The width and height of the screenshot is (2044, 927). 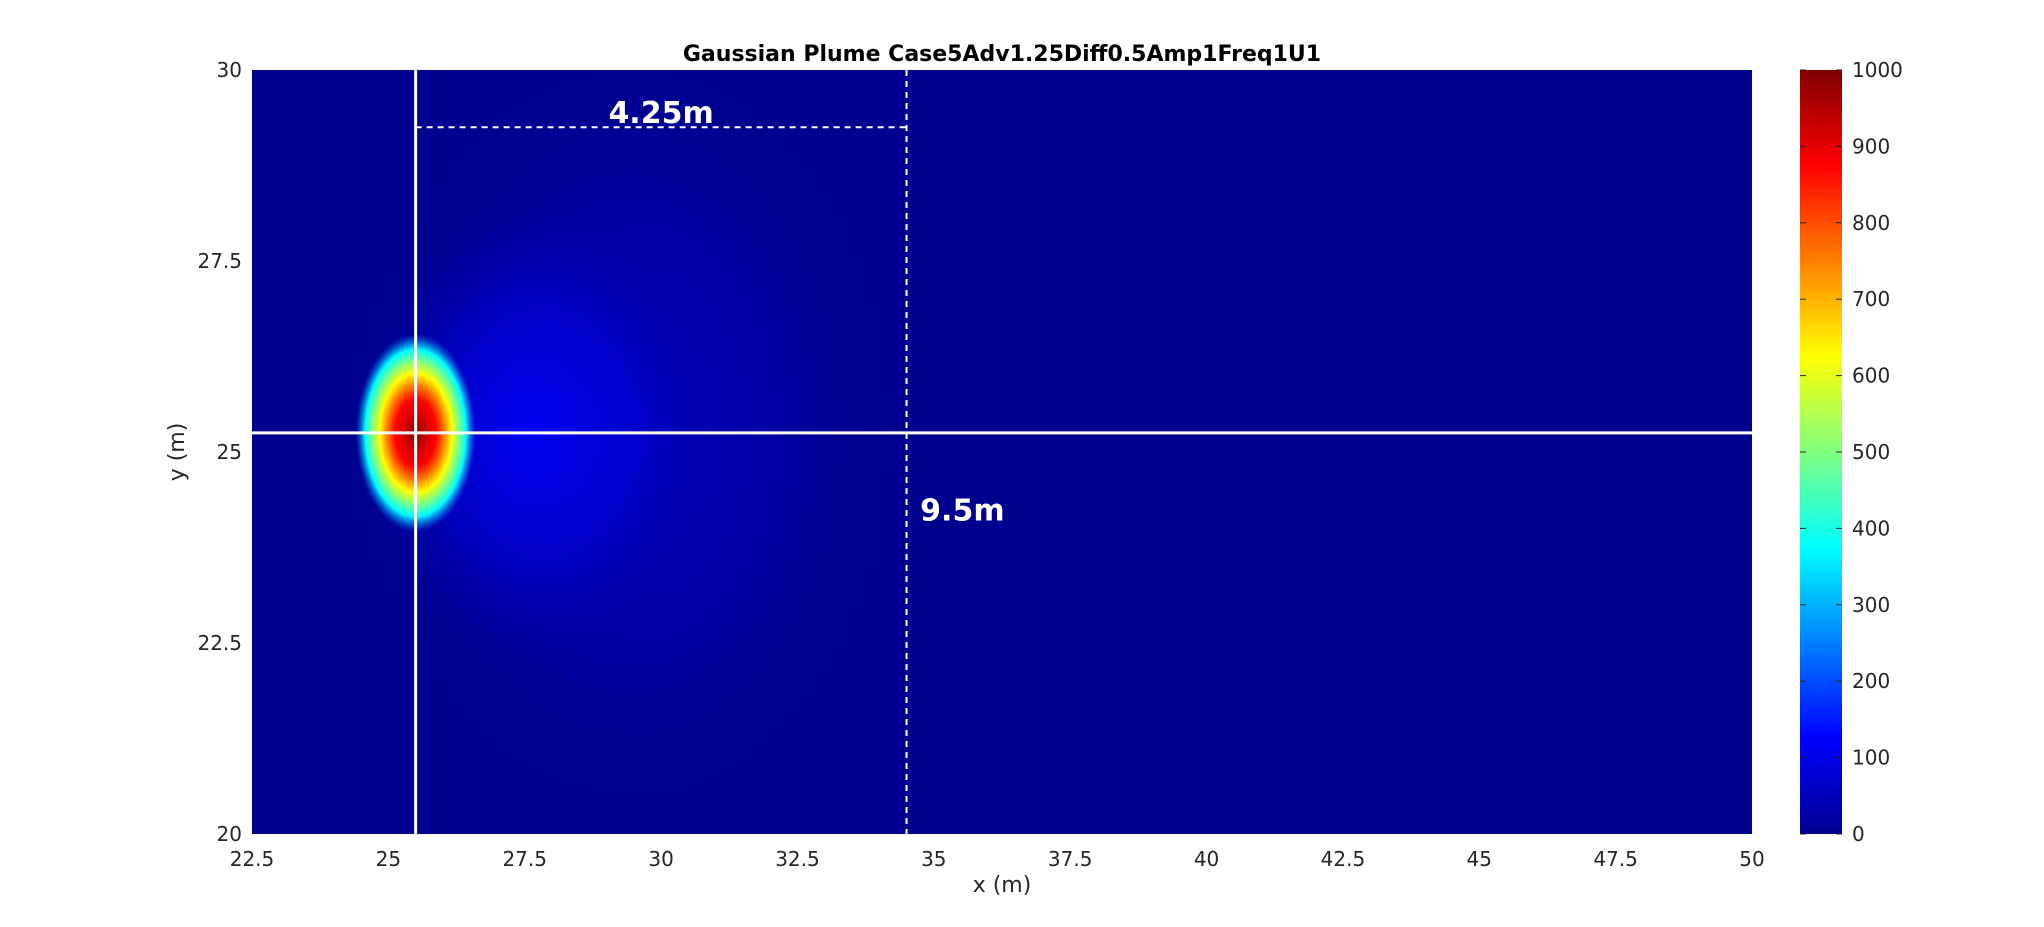 I want to click on y-tick-label: 22.5, so click(x=219, y=643).